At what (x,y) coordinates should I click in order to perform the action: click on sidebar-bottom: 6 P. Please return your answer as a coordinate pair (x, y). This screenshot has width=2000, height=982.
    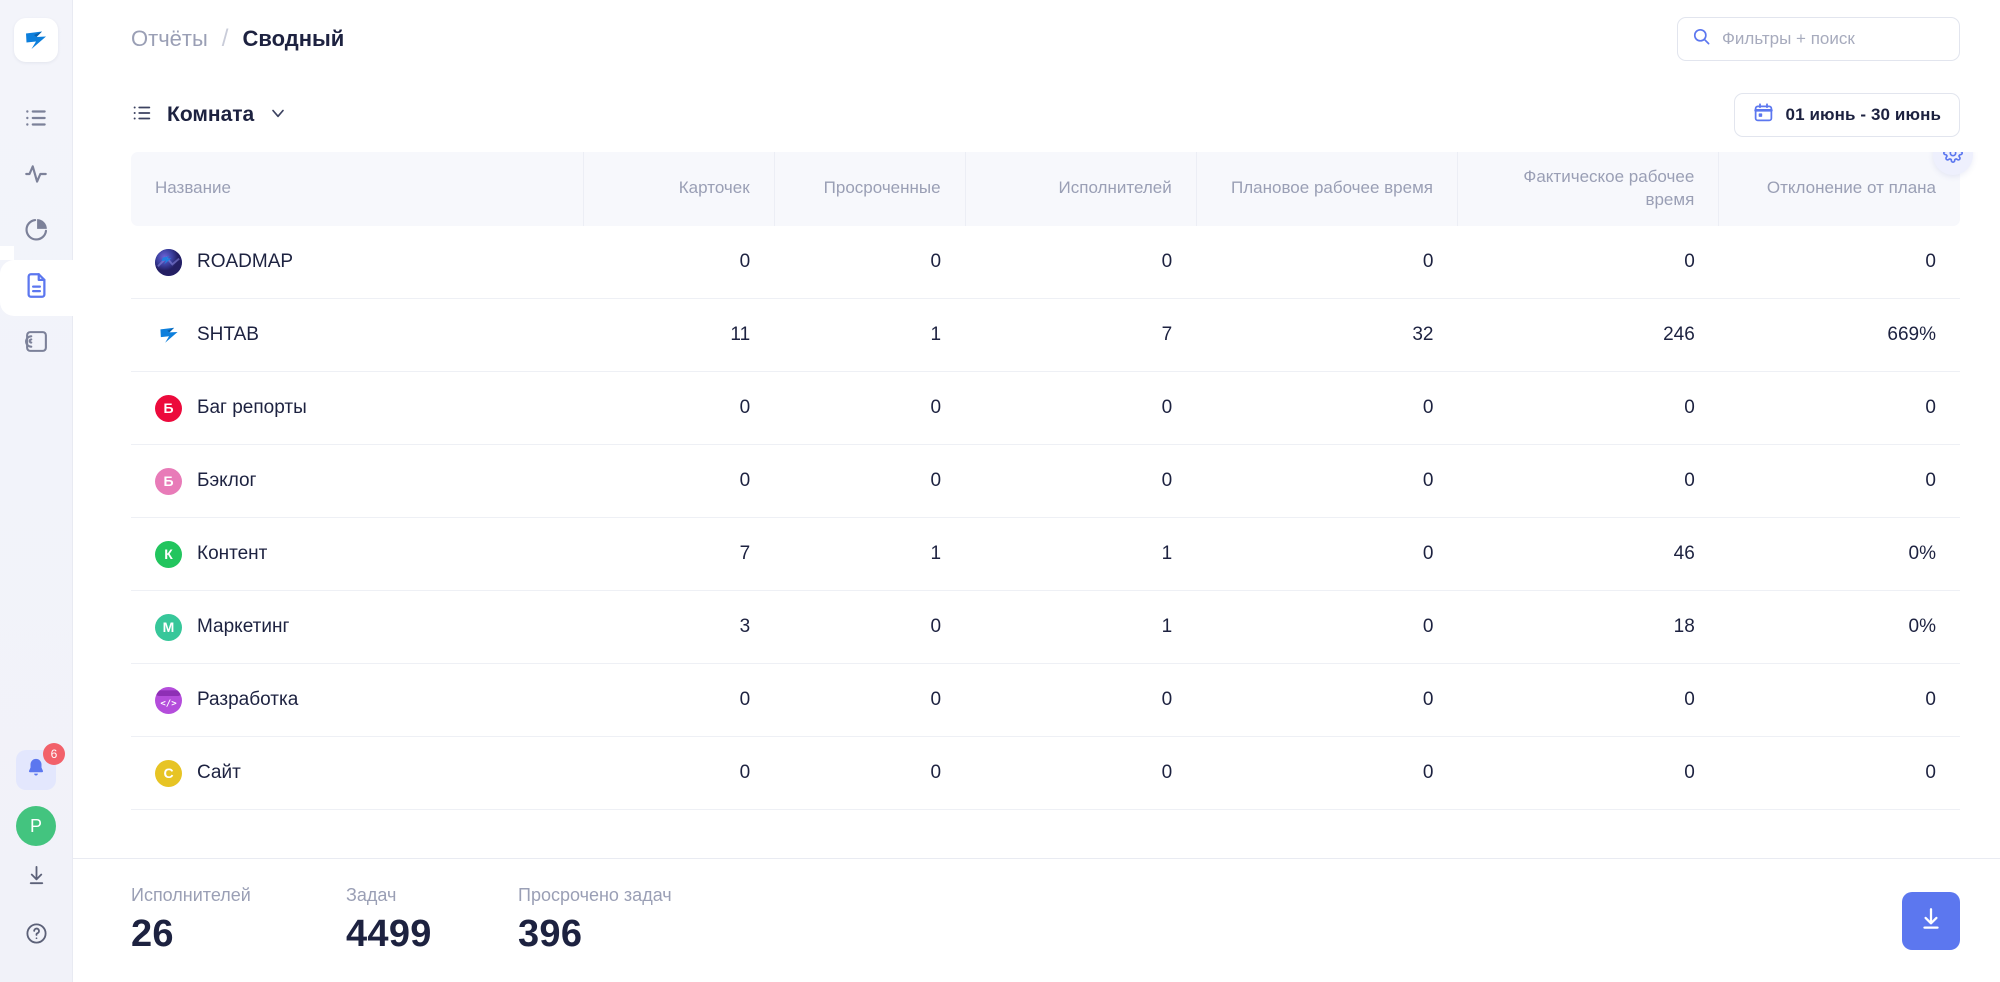
    Looking at the image, I should click on (36, 862).